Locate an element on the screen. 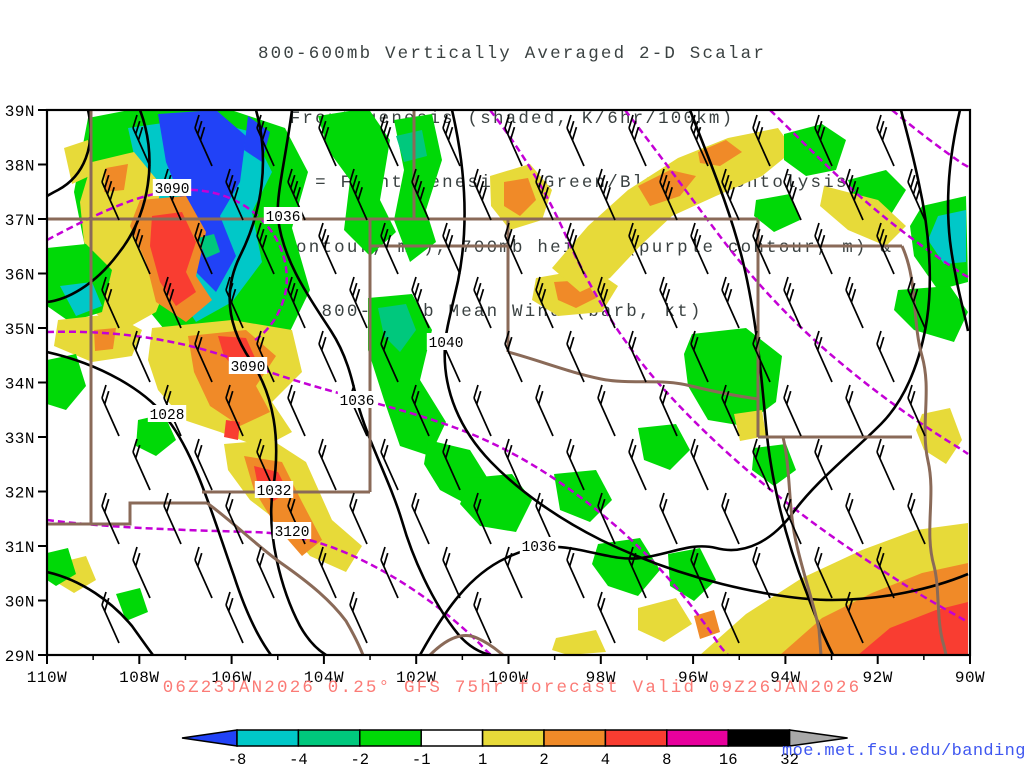 Image resolution: width=1024 pixels, height=768 pixels. colorbar-tick-label: -2 is located at coordinates (359, 759).